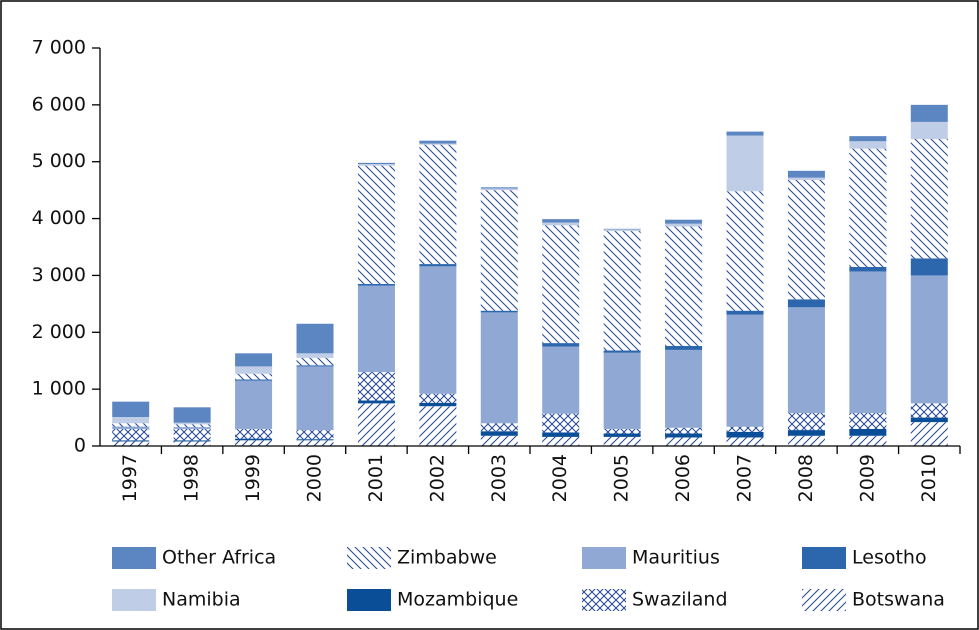  Describe the element at coordinates (437, 478) in the screenshot. I see `x-tick-label: 2002` at that location.